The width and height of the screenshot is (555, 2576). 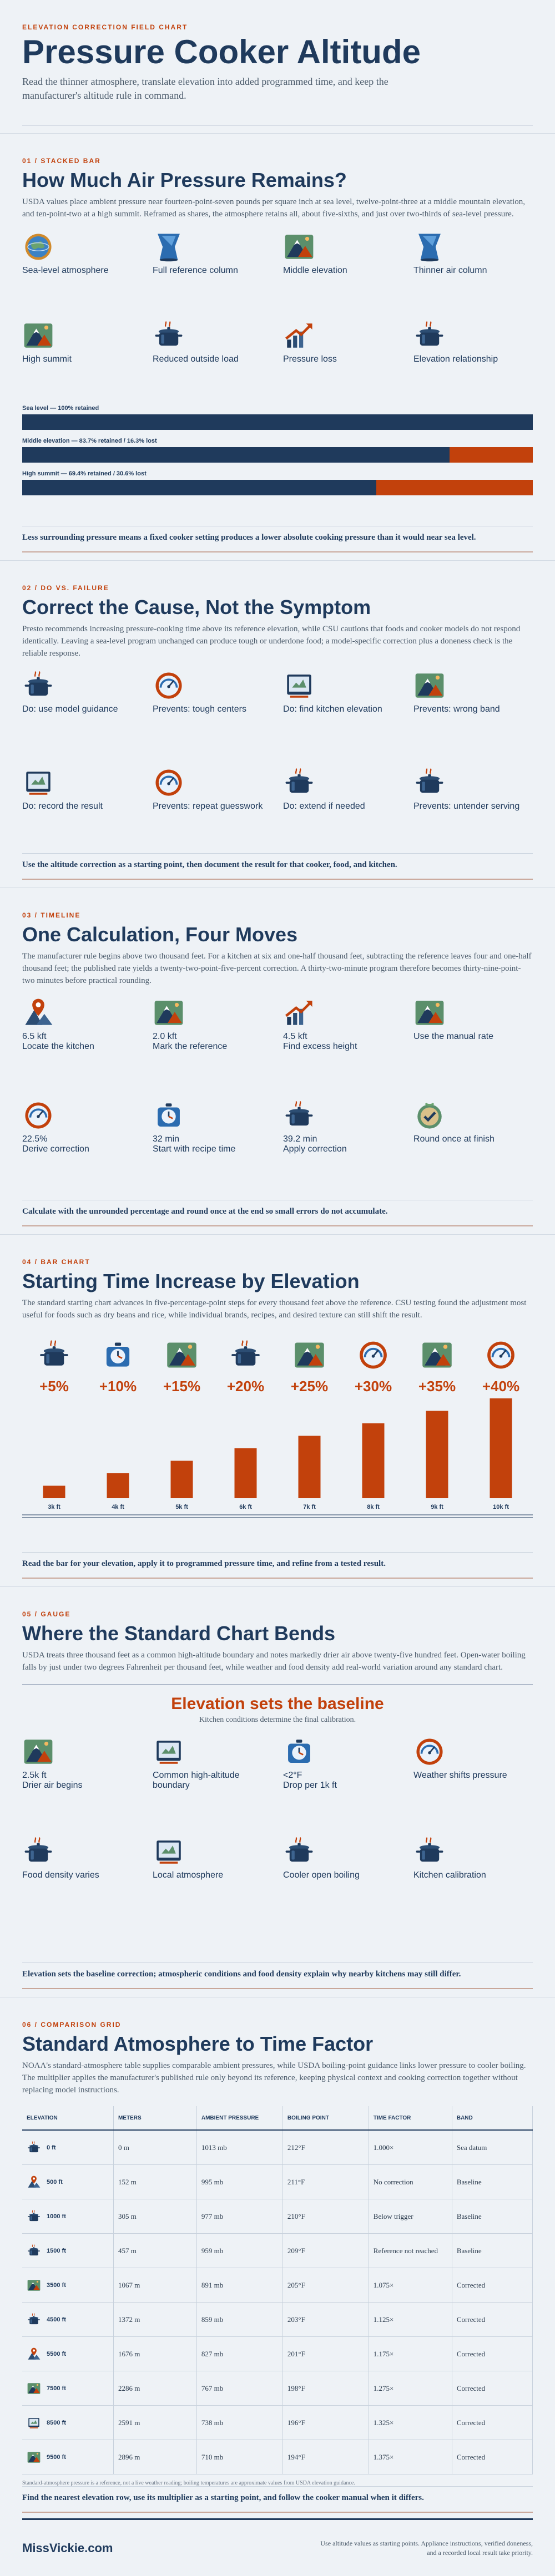 I want to click on table-cell: 196°F, so click(x=325, y=2423).